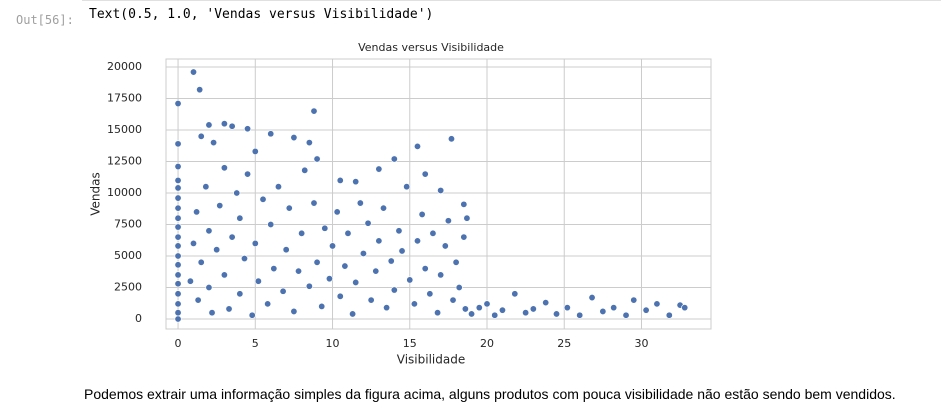 This screenshot has height=411, width=941. What do you see at coordinates (641, 343) in the screenshot?
I see `x-tick-label: 30` at bounding box center [641, 343].